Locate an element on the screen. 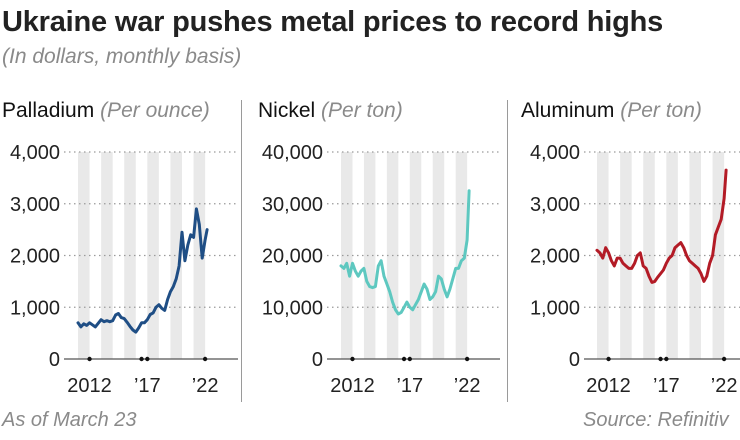  panel-name: Aluminum is located at coordinates (568, 110).